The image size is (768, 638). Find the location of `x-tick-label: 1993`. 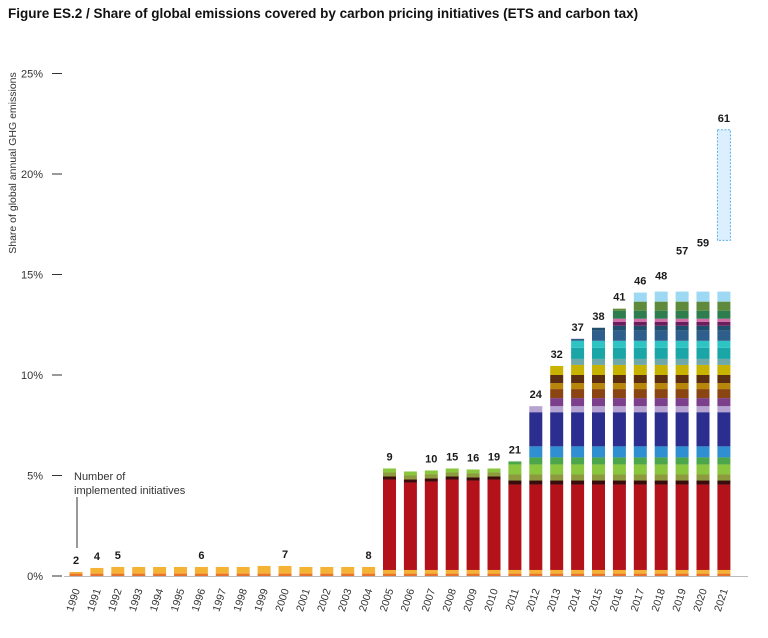

x-tick-label: 1993 is located at coordinates (136, 600).